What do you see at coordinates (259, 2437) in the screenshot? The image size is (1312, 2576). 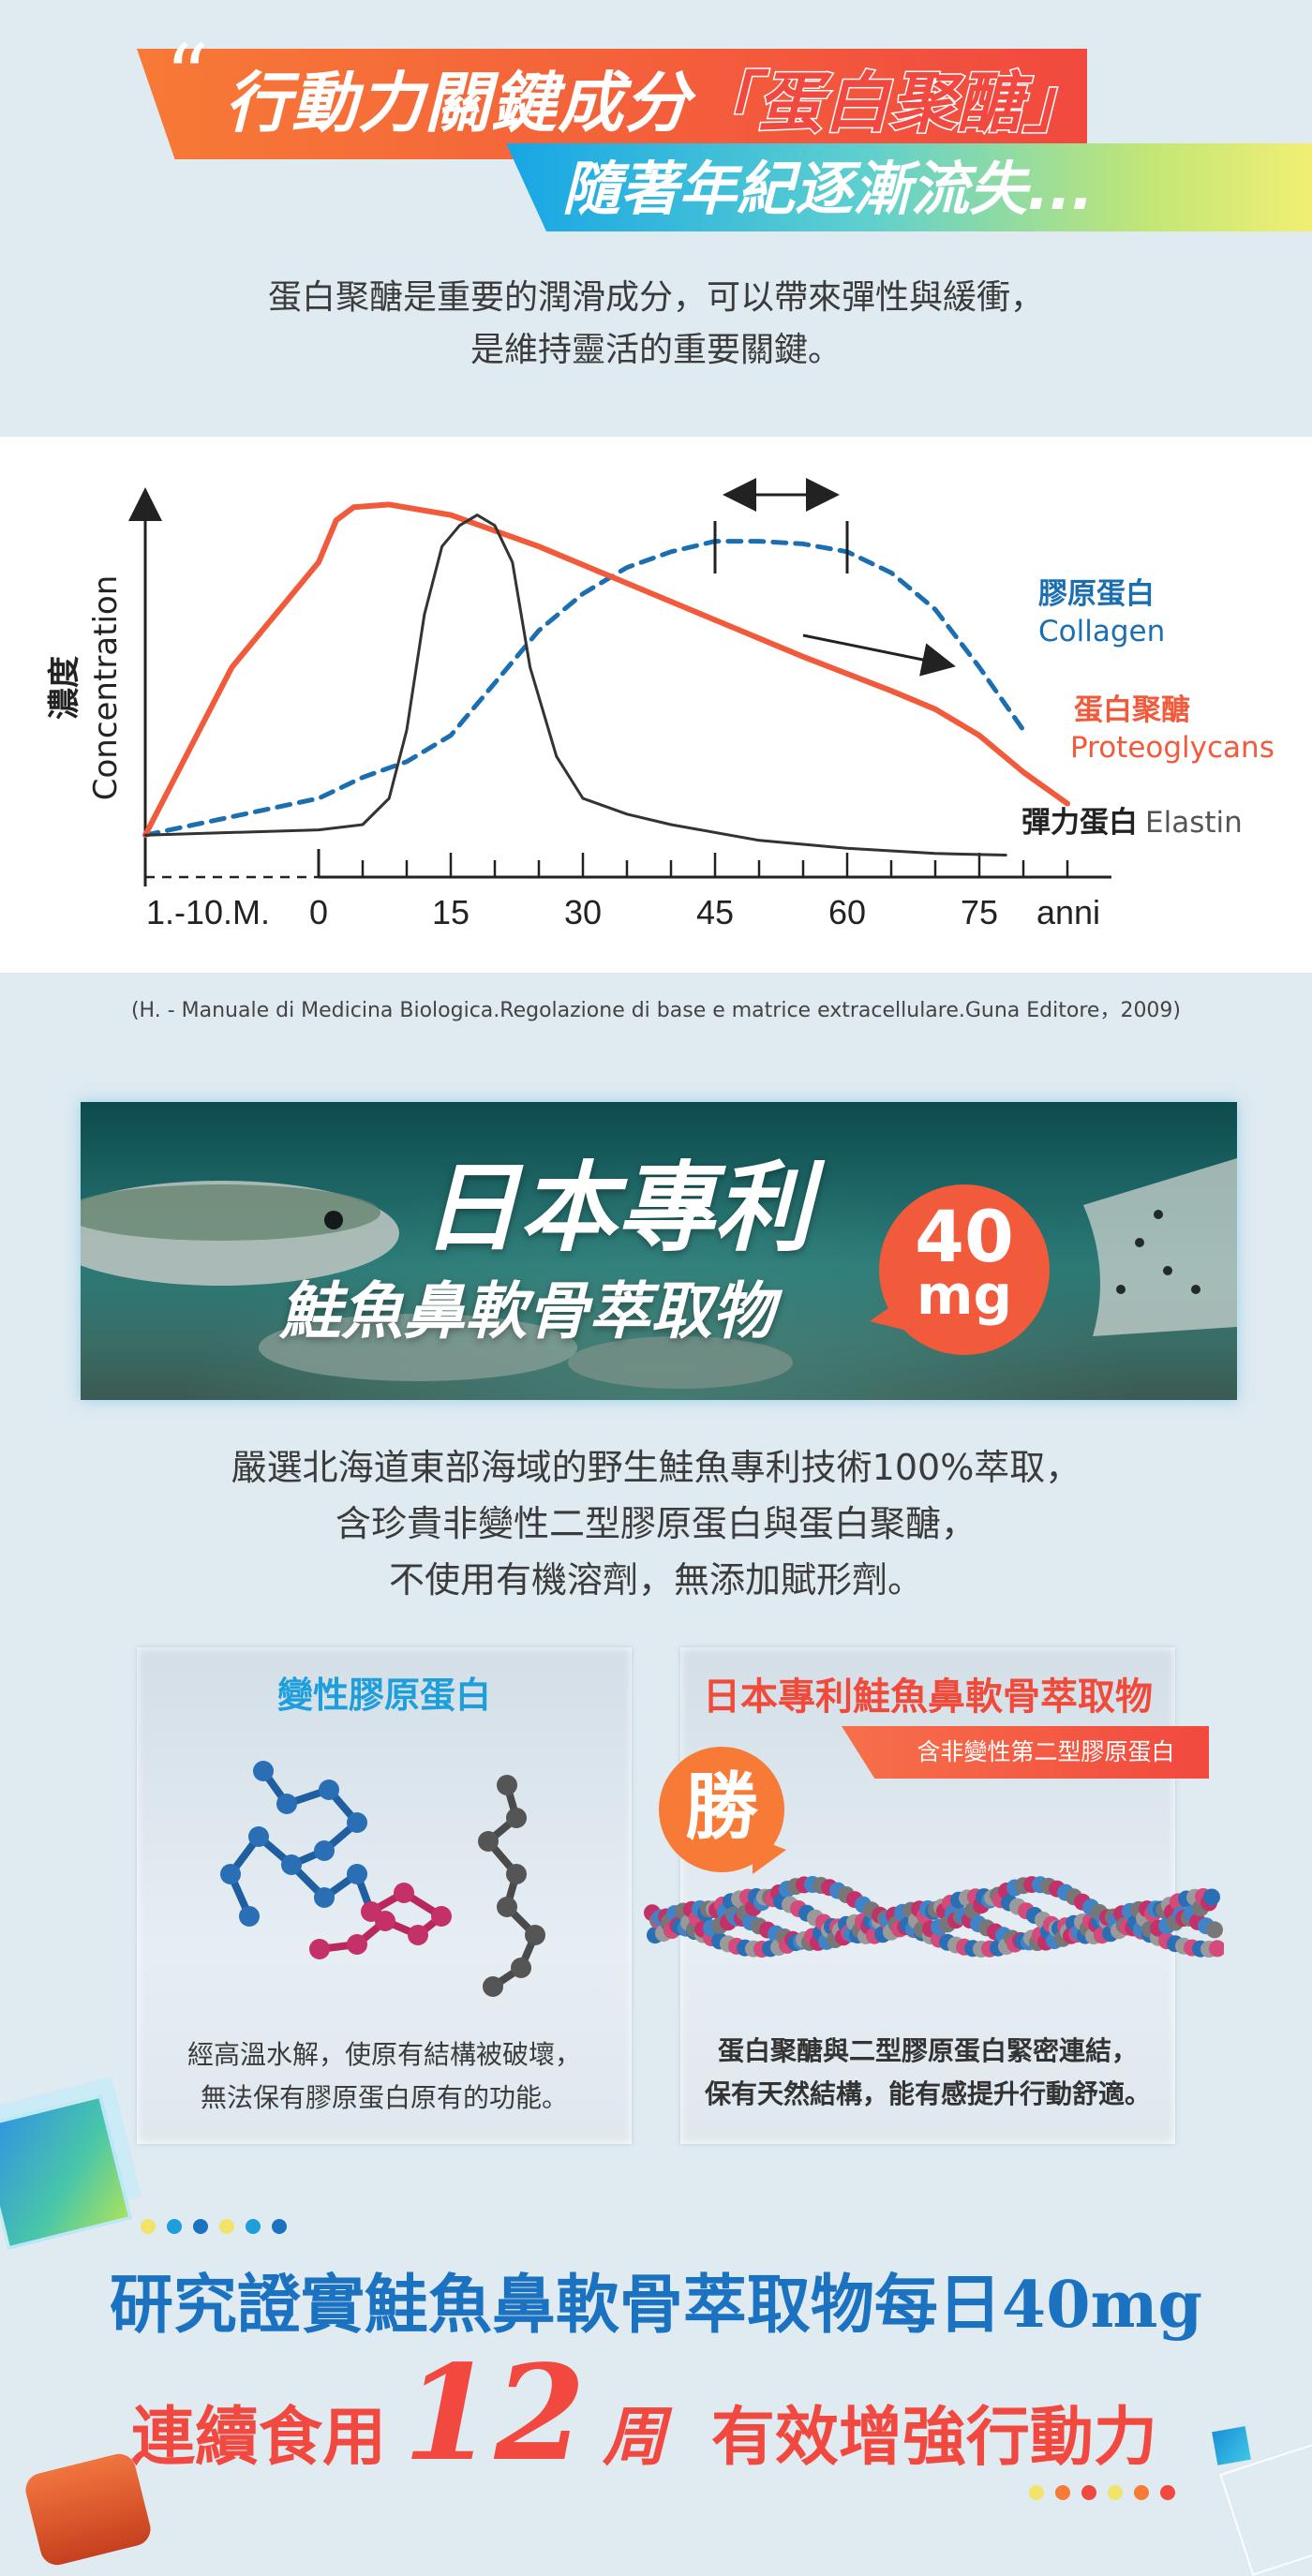 I see `claim-prefix: 連續食用` at bounding box center [259, 2437].